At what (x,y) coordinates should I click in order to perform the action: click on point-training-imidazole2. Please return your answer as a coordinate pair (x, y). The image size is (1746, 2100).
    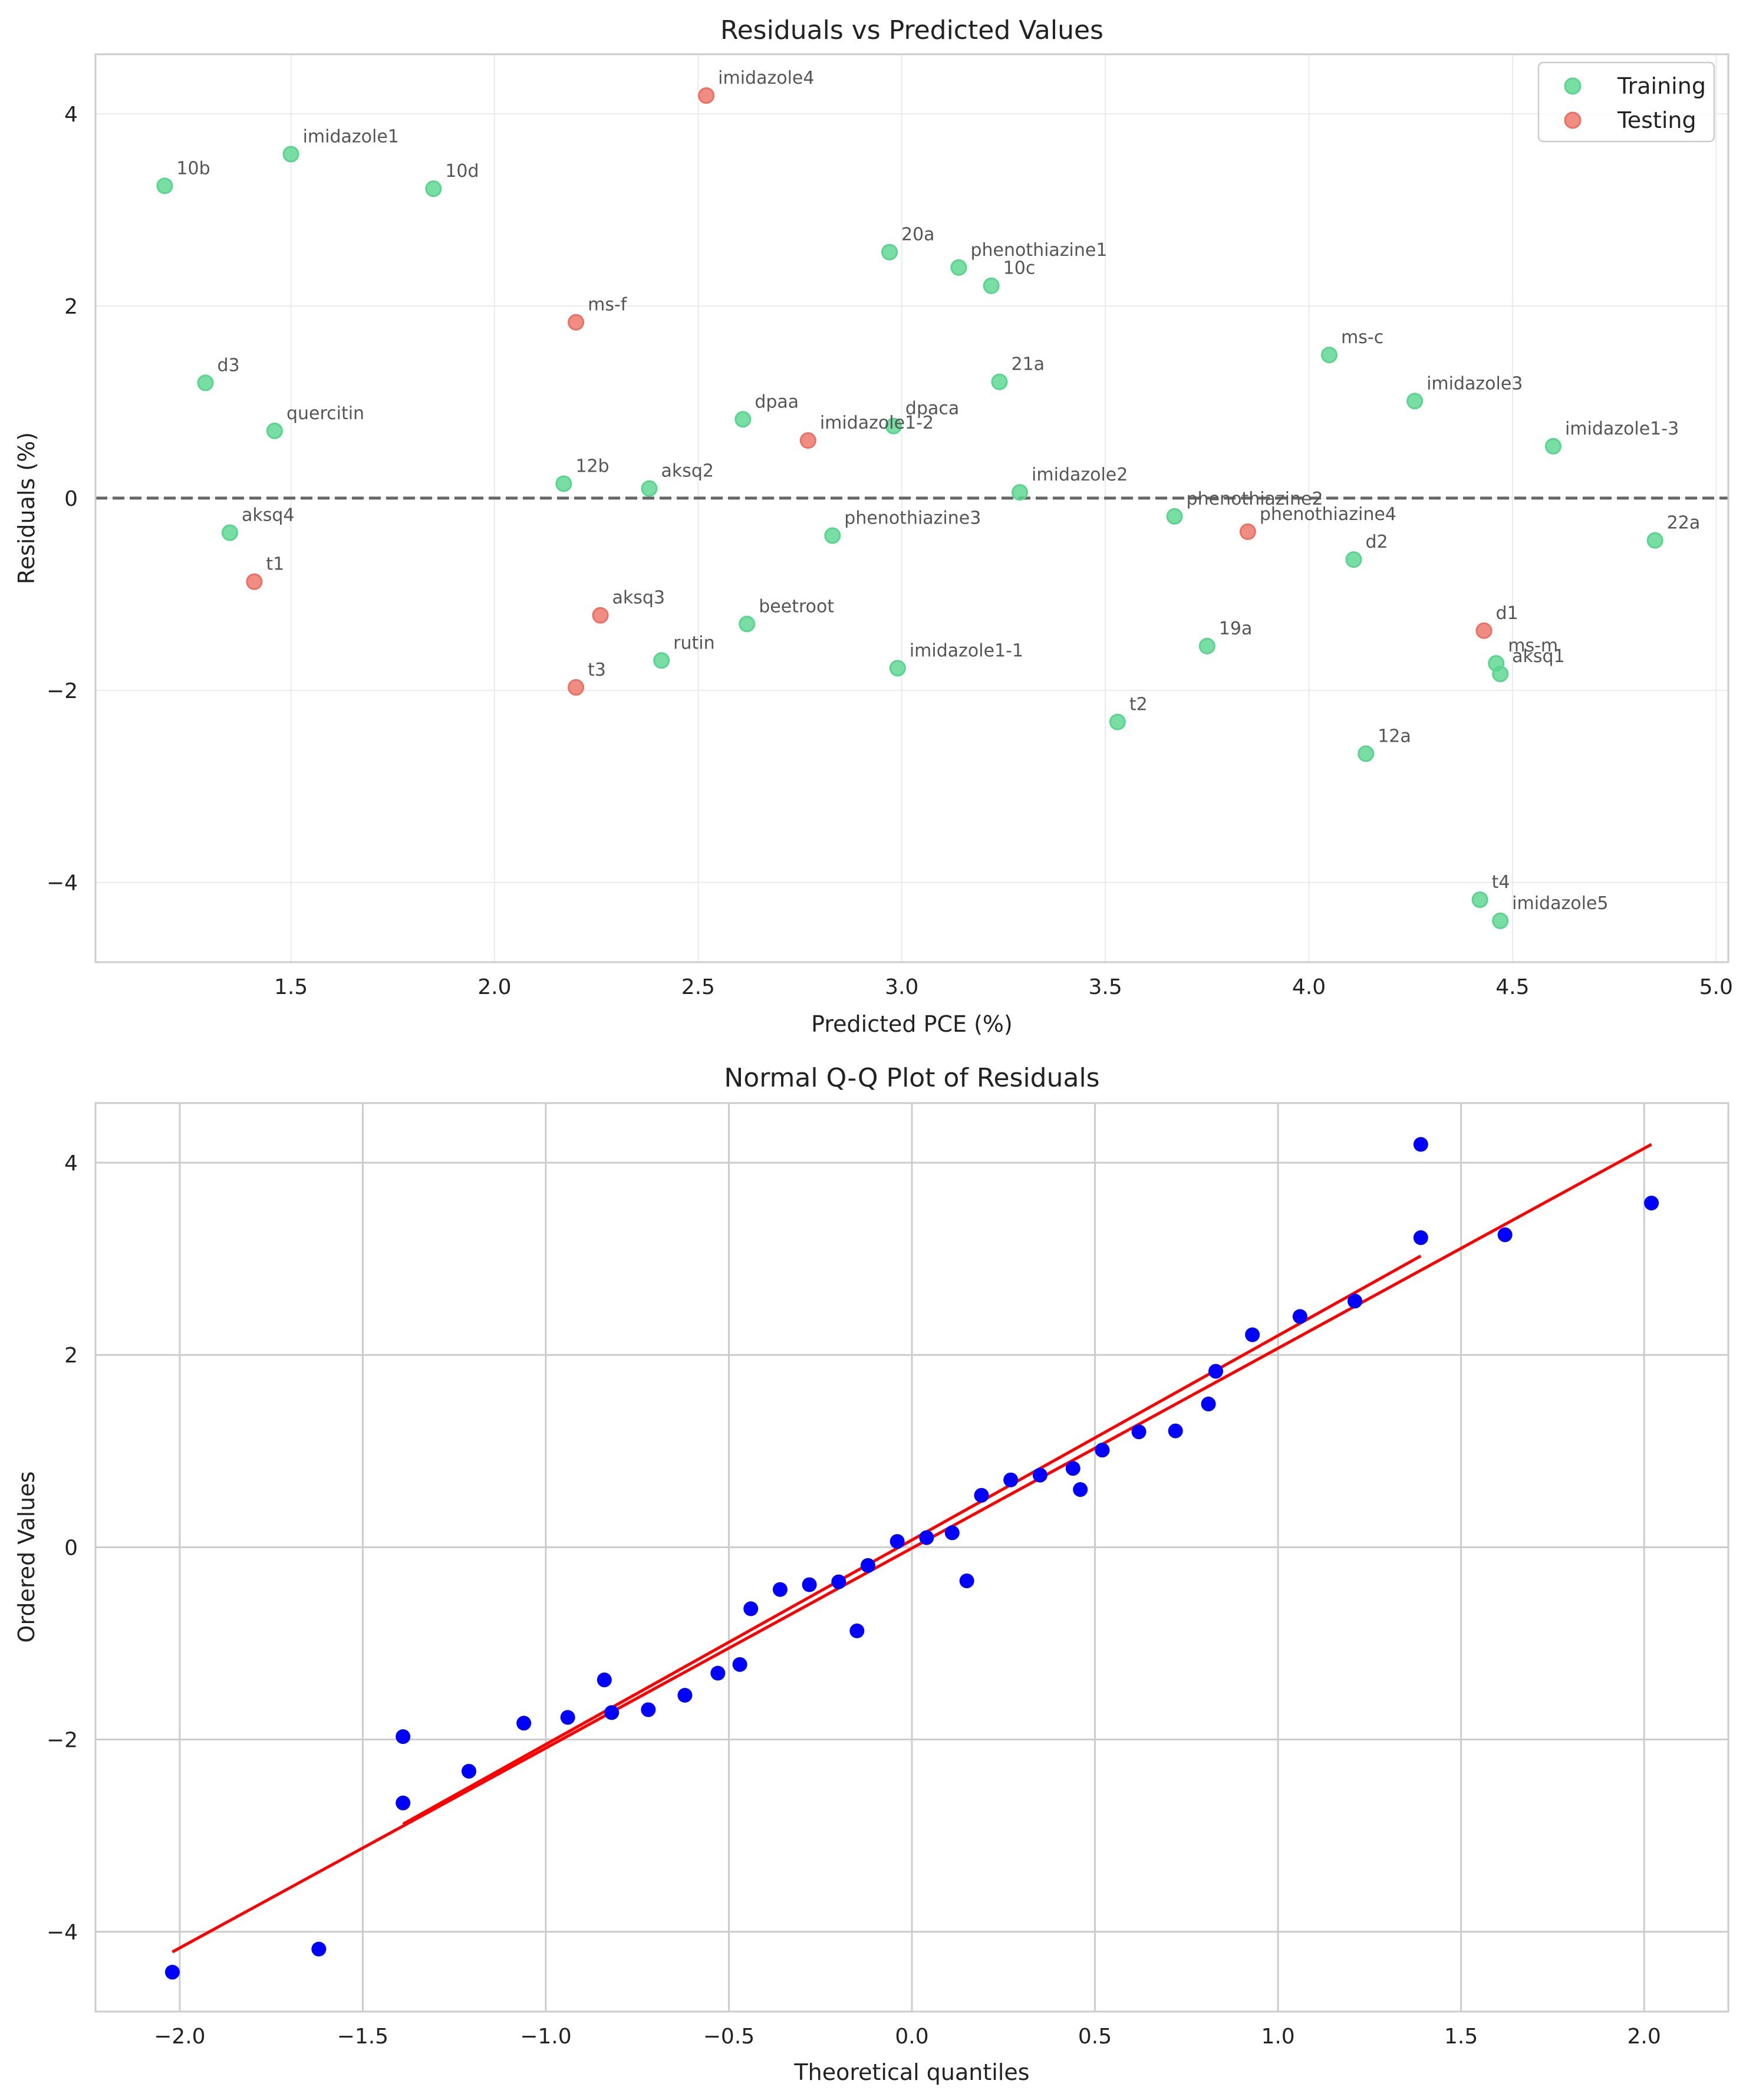
    Looking at the image, I should click on (1020, 493).